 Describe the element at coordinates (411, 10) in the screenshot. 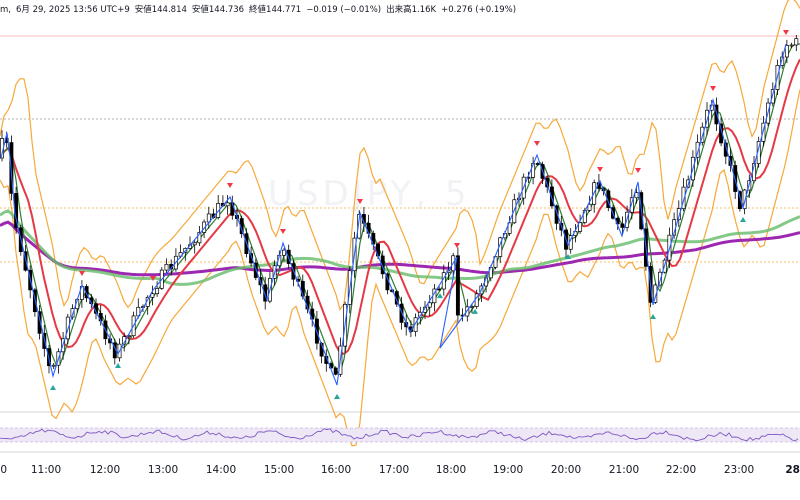

I see `header-volume: 出来高1.16K` at that location.